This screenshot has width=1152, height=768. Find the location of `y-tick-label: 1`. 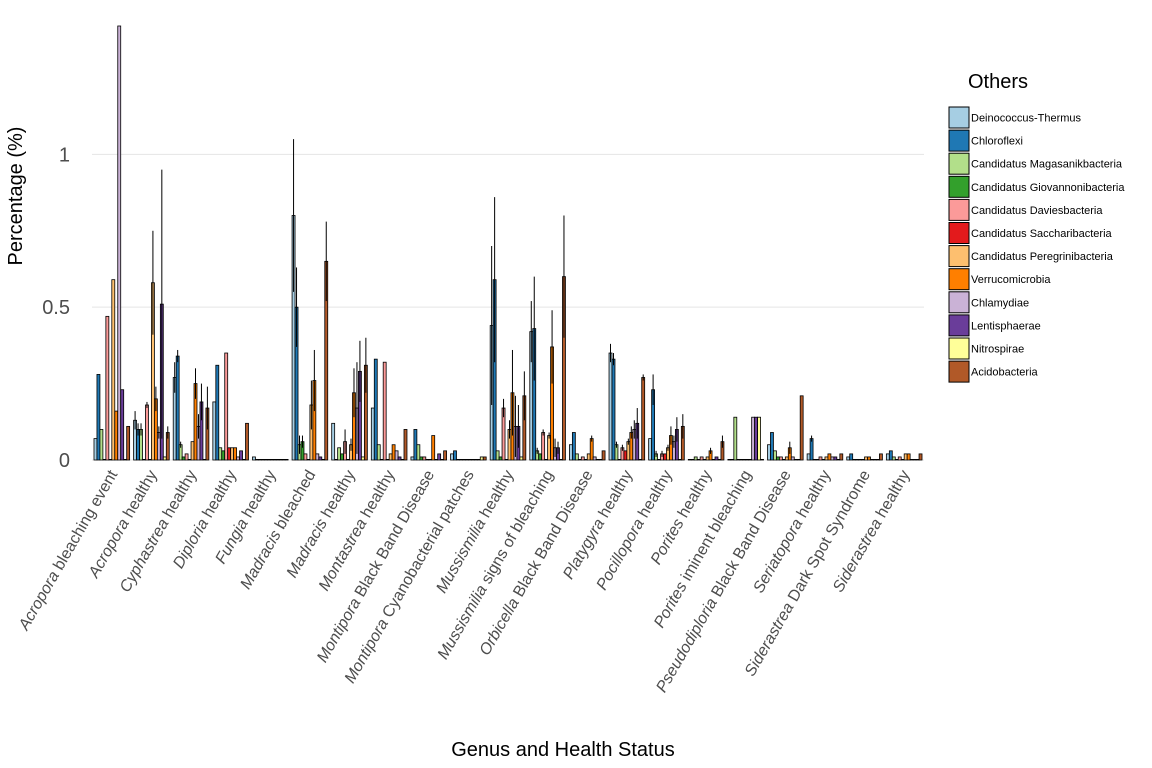

y-tick-label: 1 is located at coordinates (64, 155).